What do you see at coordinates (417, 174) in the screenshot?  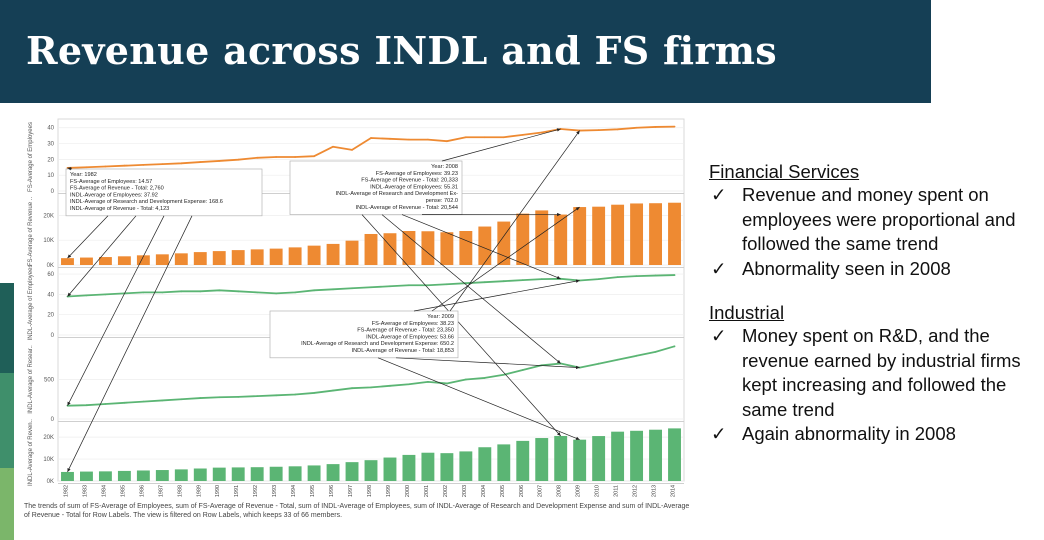 I see `tooltip-line: FS-Average of Employees: 39.23` at bounding box center [417, 174].